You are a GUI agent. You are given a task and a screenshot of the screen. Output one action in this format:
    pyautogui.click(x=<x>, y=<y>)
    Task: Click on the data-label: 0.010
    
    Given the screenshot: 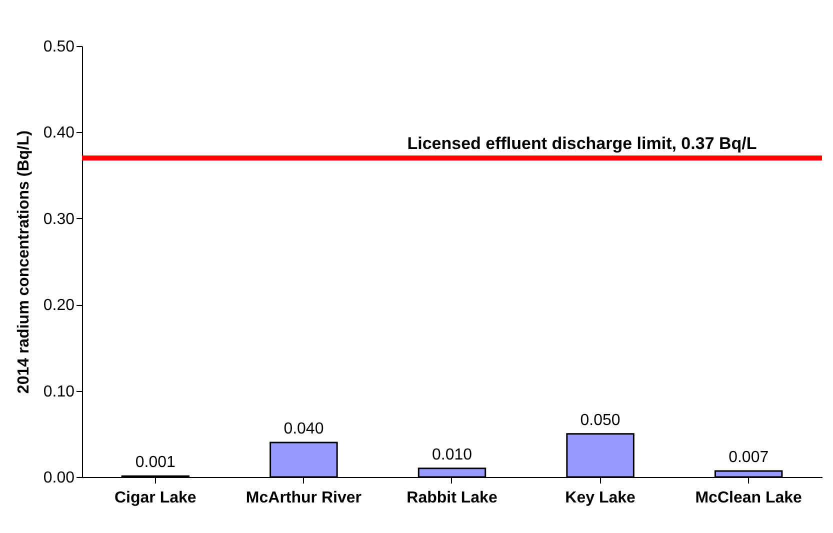 What is the action you would take?
    pyautogui.click(x=452, y=455)
    